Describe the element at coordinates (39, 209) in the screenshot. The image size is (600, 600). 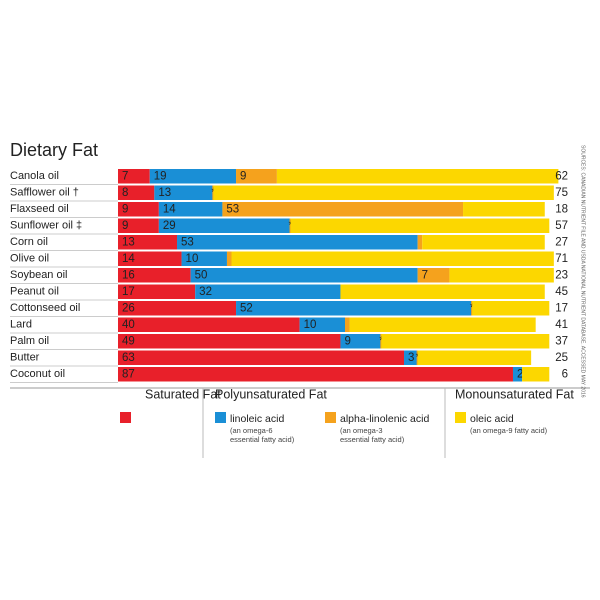
I see `category-label: Flaxseed oil` at that location.